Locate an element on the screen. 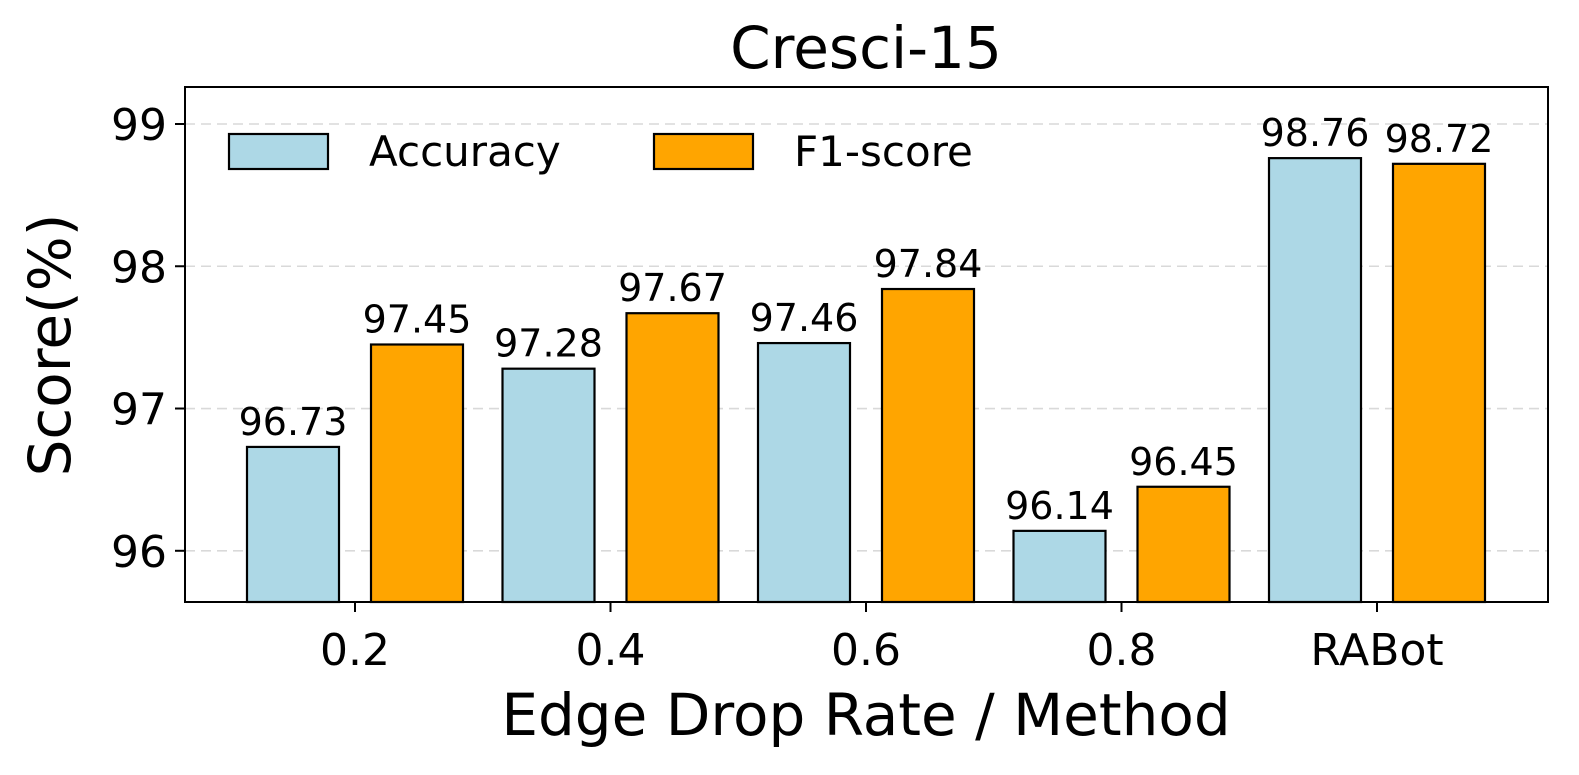 This screenshot has width=1579, height=775. y-tick-label: 97 is located at coordinates (139, 410).